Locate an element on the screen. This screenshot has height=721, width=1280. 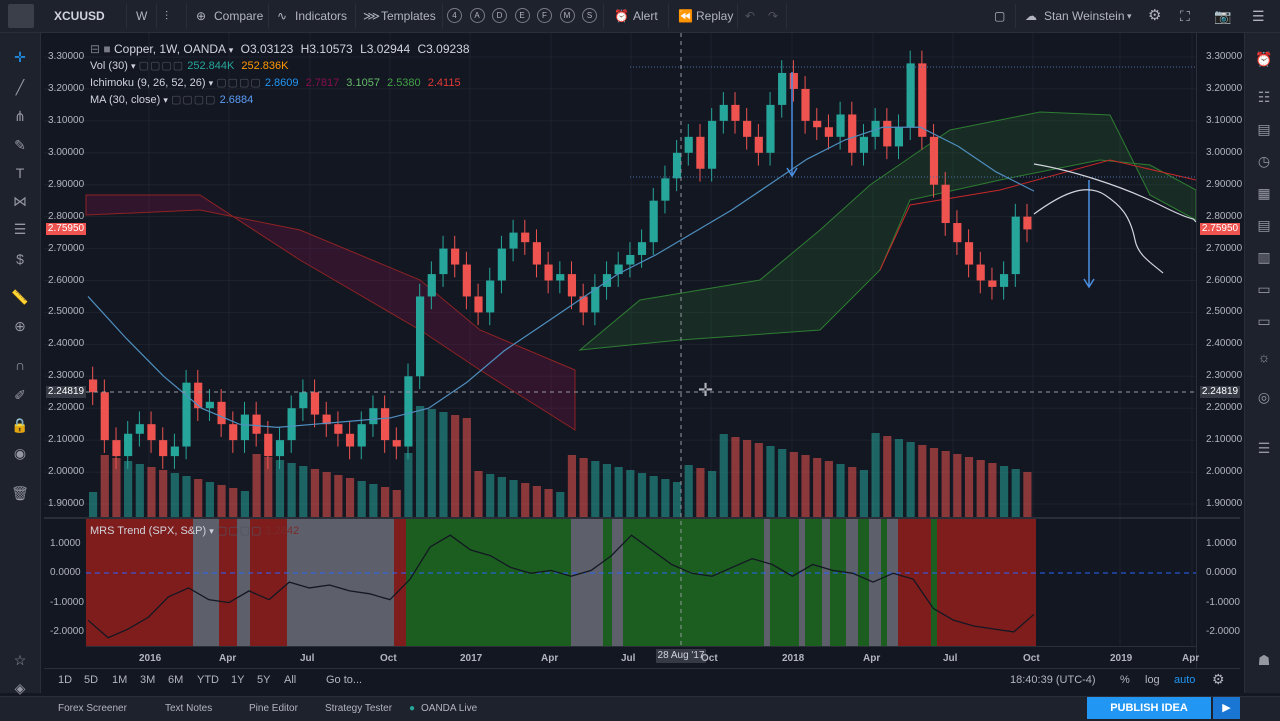
range-button-ytd: YTD is located at coordinates (208, 680).